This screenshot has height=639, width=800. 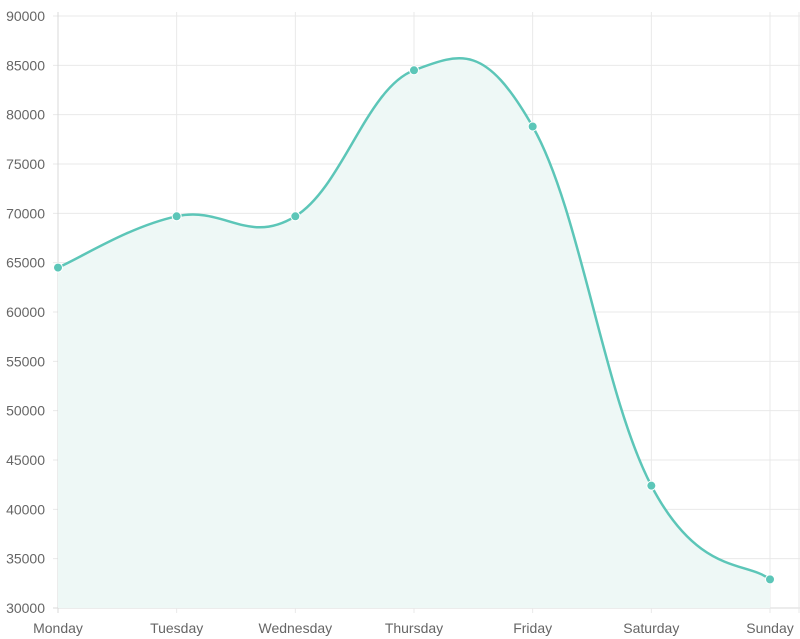 What do you see at coordinates (25, 65) in the screenshot?
I see `y-tick-label: 85000` at bounding box center [25, 65].